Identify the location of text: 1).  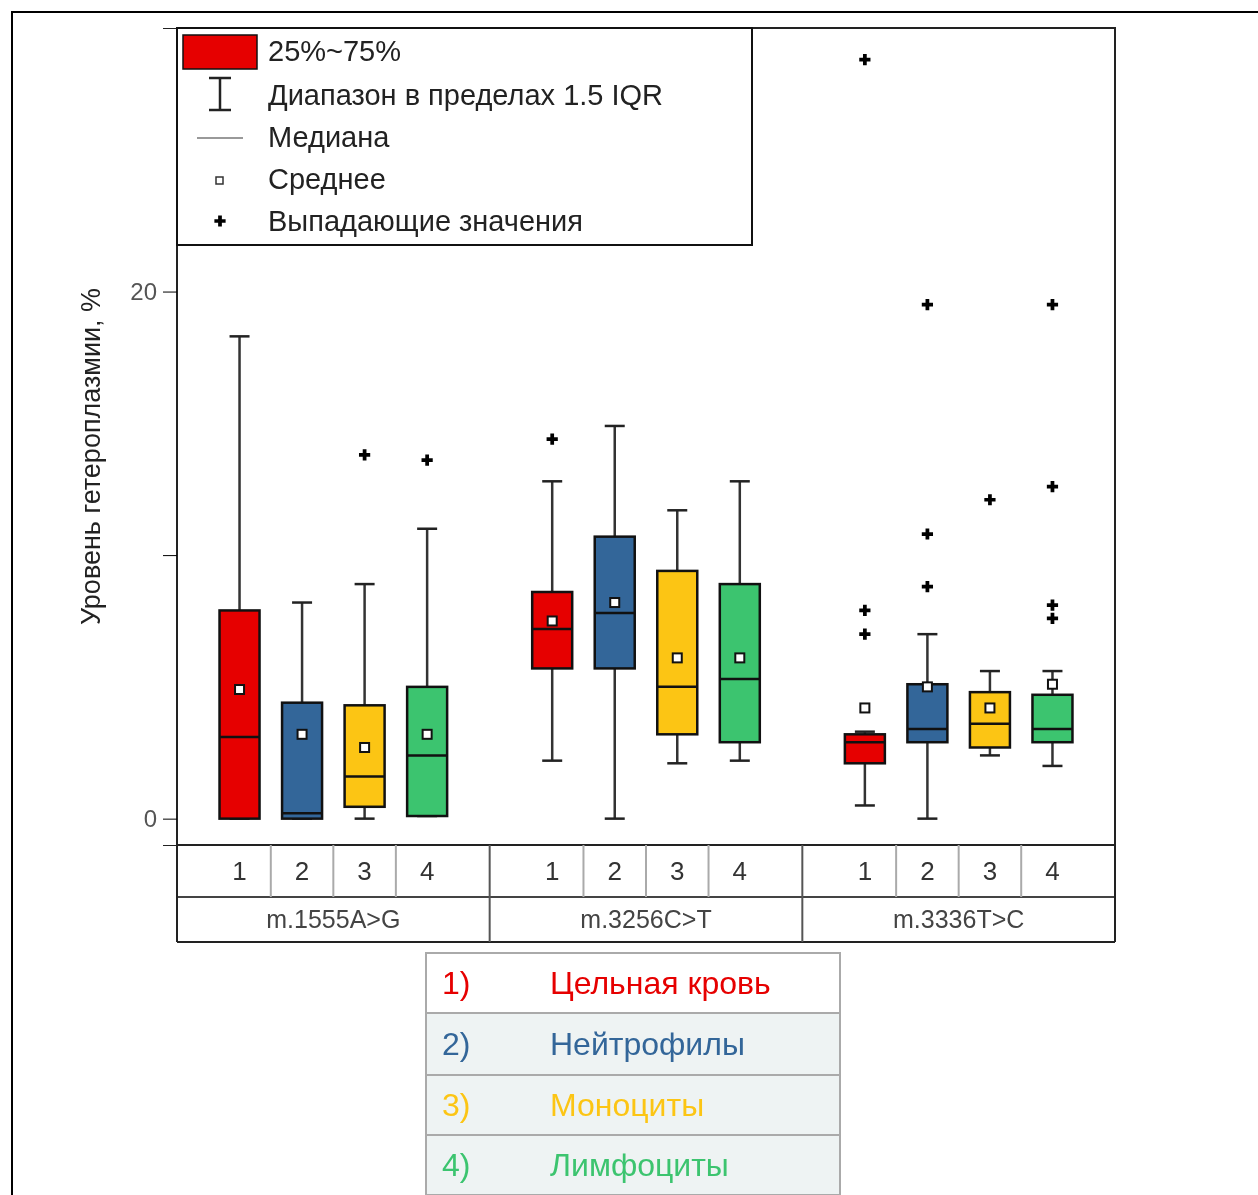
(456, 983).